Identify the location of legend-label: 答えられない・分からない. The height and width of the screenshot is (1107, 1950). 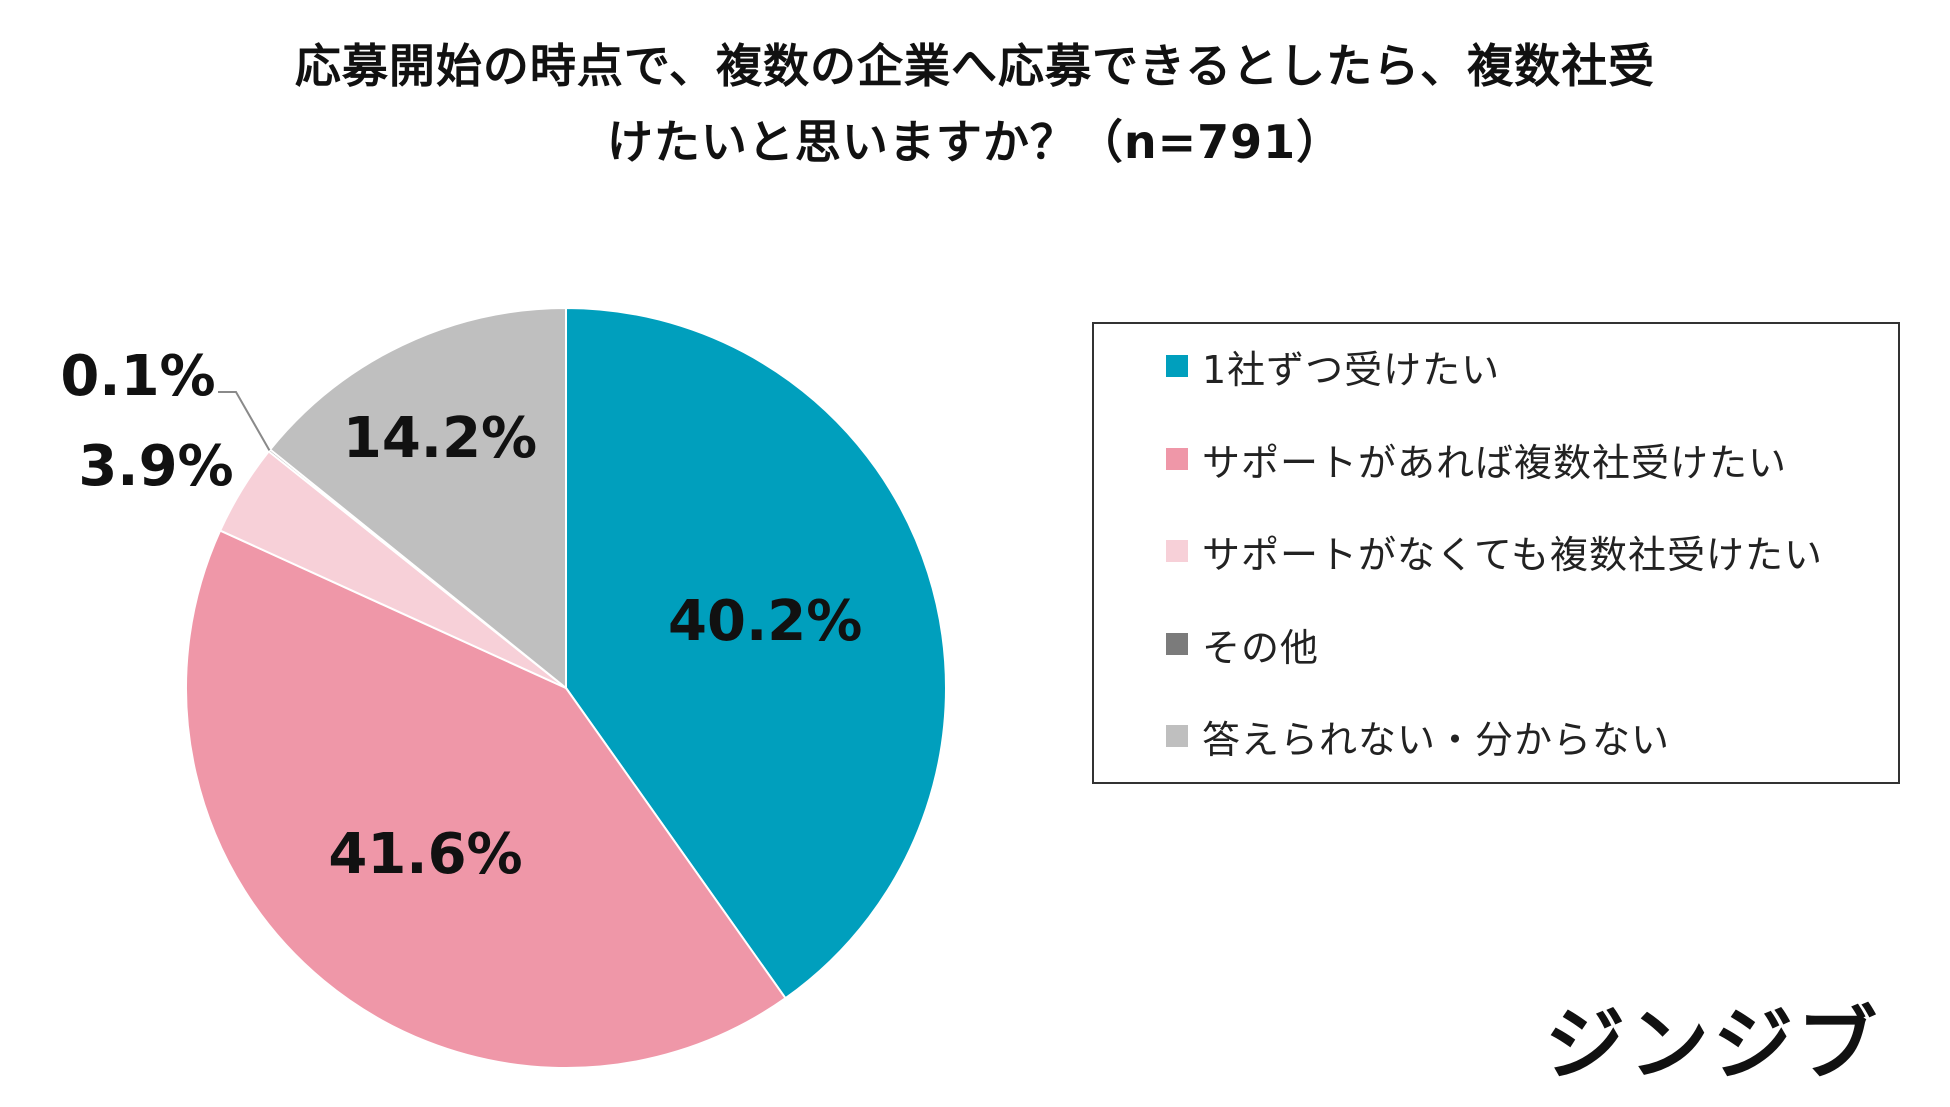
(1436, 739).